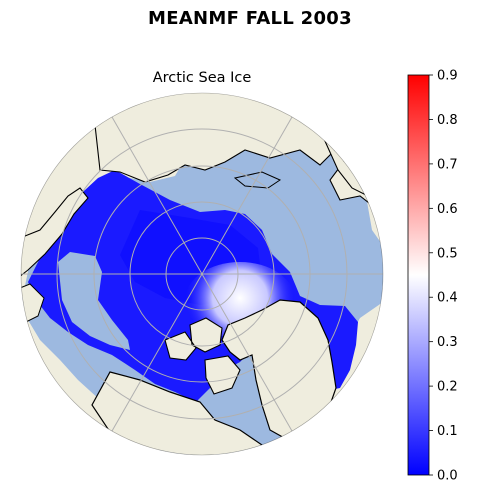 The width and height of the screenshot is (500, 500). I want to click on colorbar-tick-label: 0.7, so click(447, 164).